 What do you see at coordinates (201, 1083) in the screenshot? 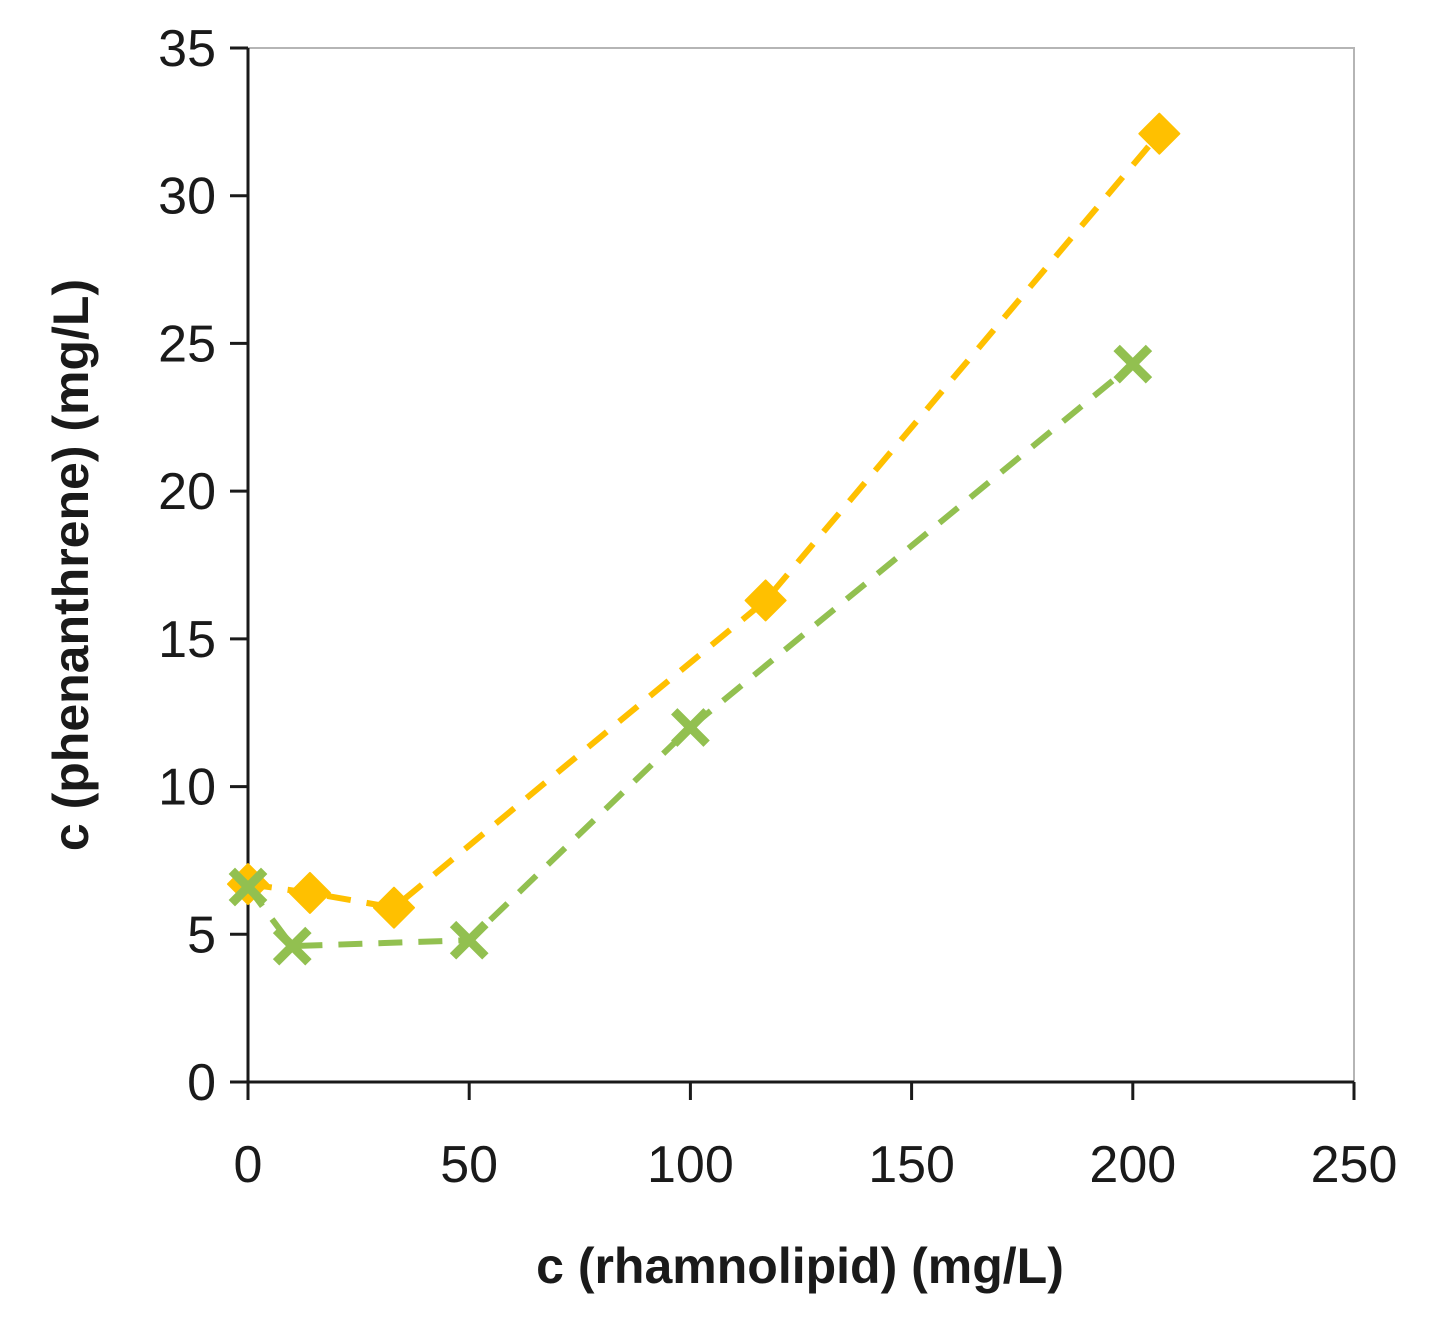
I see `y-tick-label: 0` at bounding box center [201, 1083].